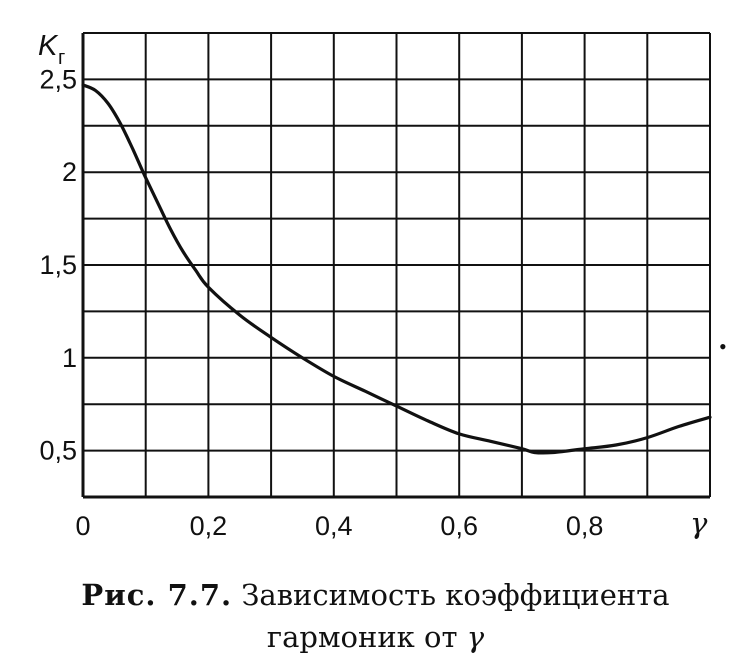  Describe the element at coordinates (366, 637) in the screenshot. I see `caption-text-2: гармоник от` at that location.